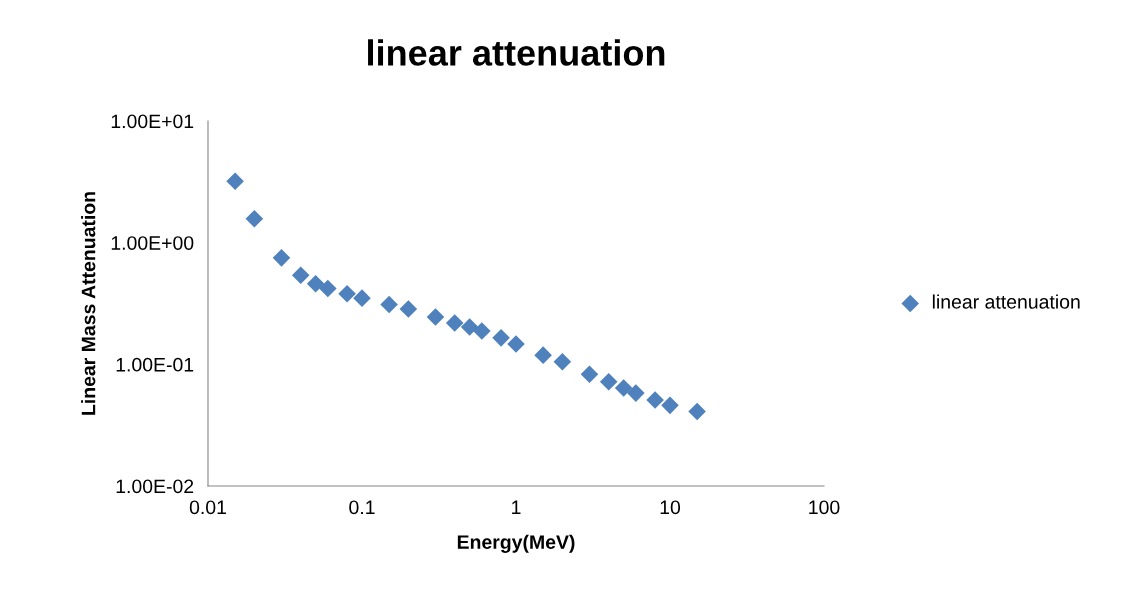 This screenshot has height=604, width=1121. I want to click on x-tick-label: 0.1, so click(362, 507).